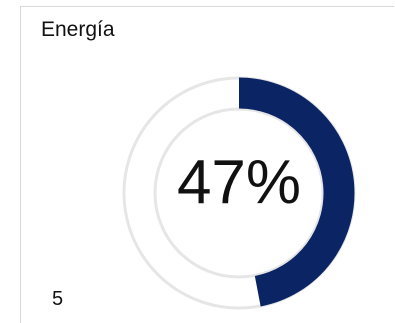  I want to click on widget-title: Energía, so click(78, 29).